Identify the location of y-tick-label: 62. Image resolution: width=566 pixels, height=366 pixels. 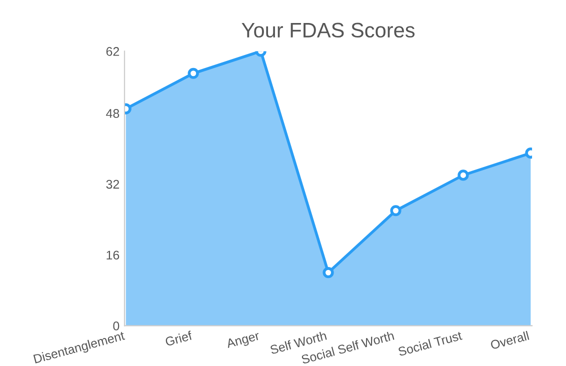
(113, 51).